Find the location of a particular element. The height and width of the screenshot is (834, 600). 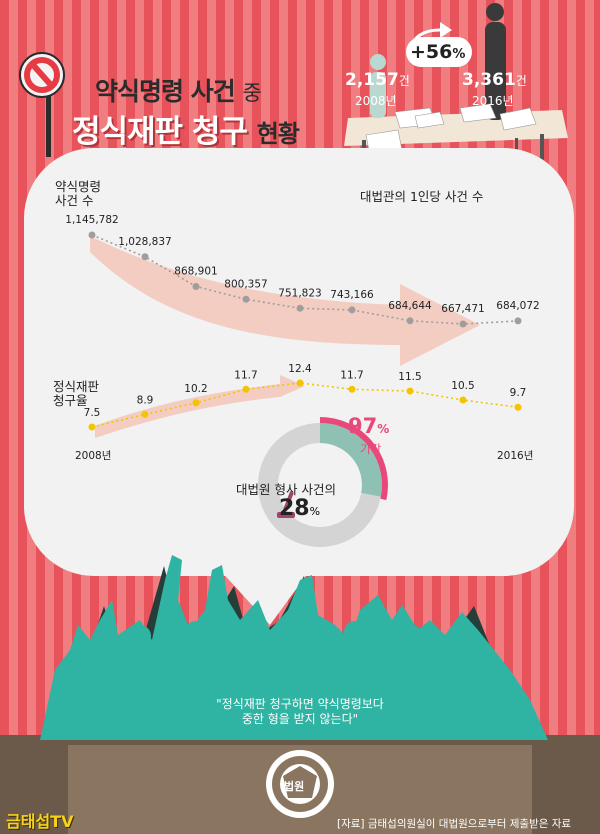

person-2008-icon is located at coordinates (378, 86).